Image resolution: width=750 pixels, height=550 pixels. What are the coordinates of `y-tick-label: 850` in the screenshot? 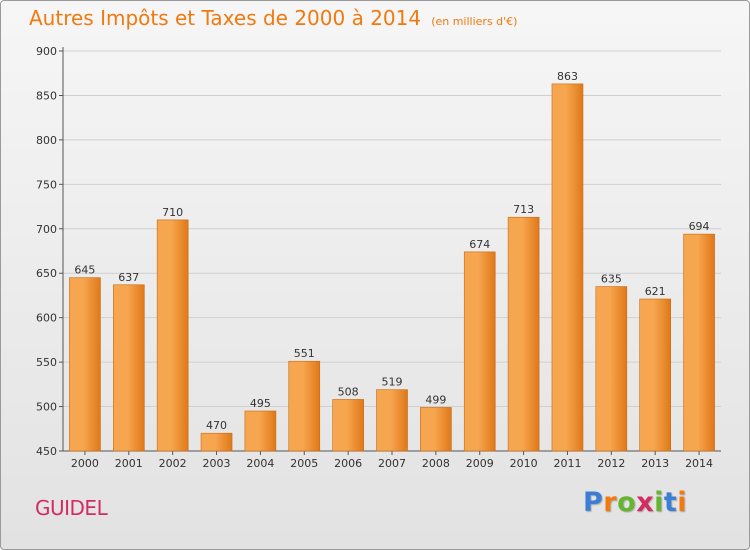 It's located at (46, 95).